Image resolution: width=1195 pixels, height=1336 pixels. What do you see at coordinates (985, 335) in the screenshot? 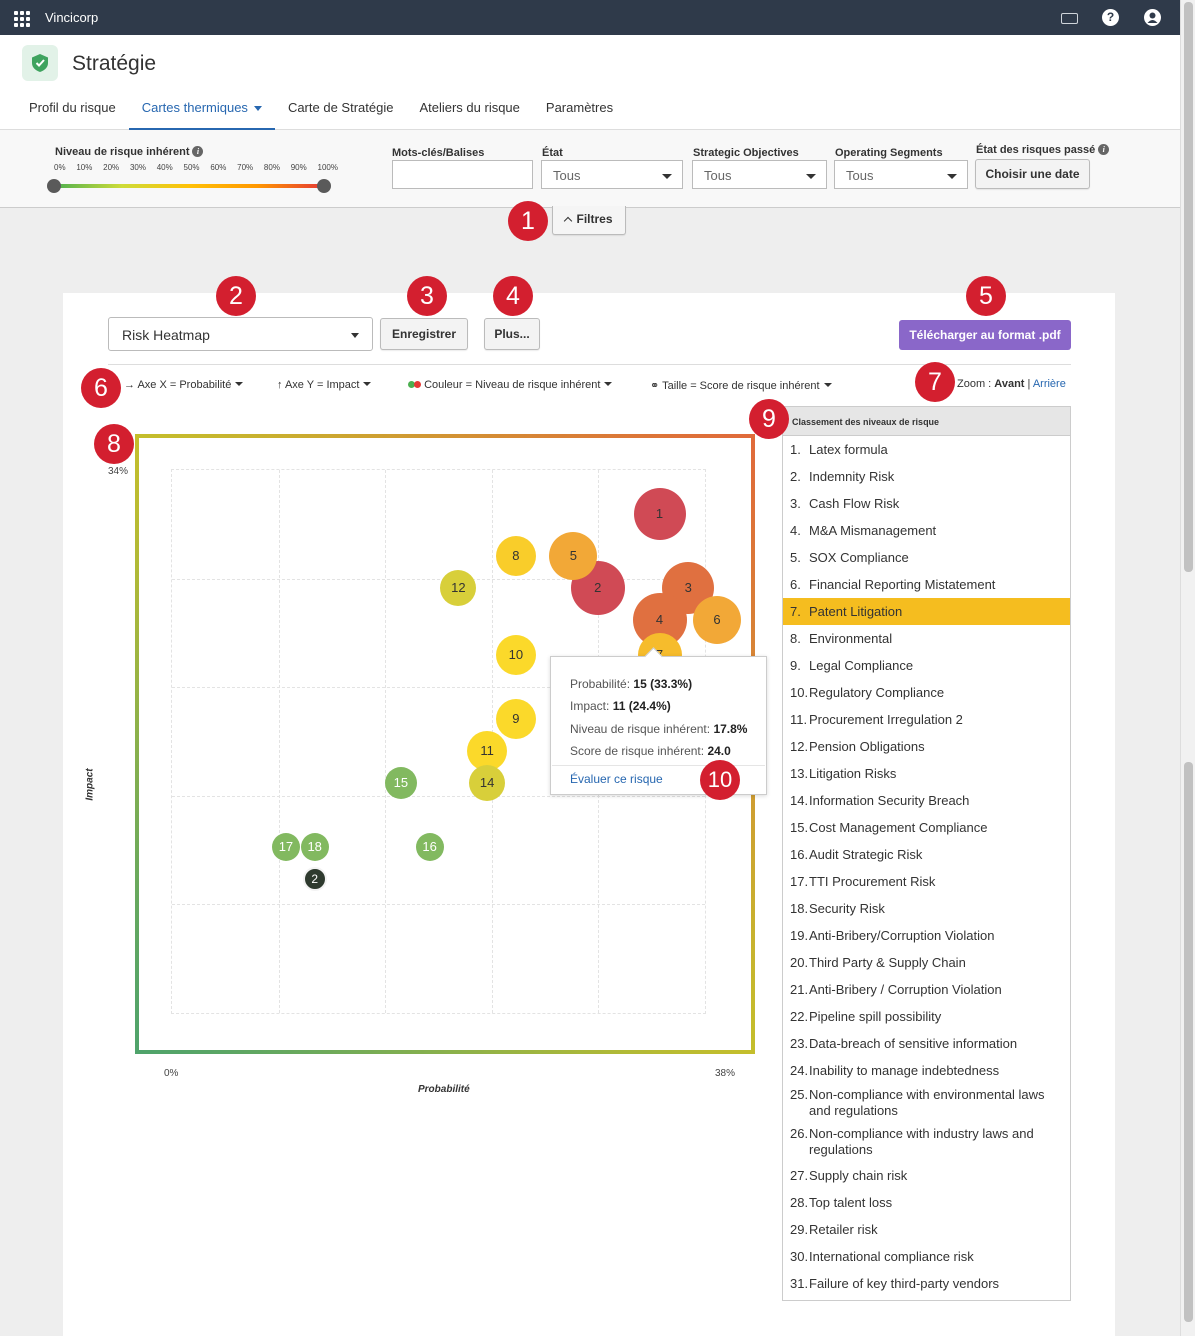
I see `download-pdf-button: Télécharger au format .pdf` at bounding box center [985, 335].